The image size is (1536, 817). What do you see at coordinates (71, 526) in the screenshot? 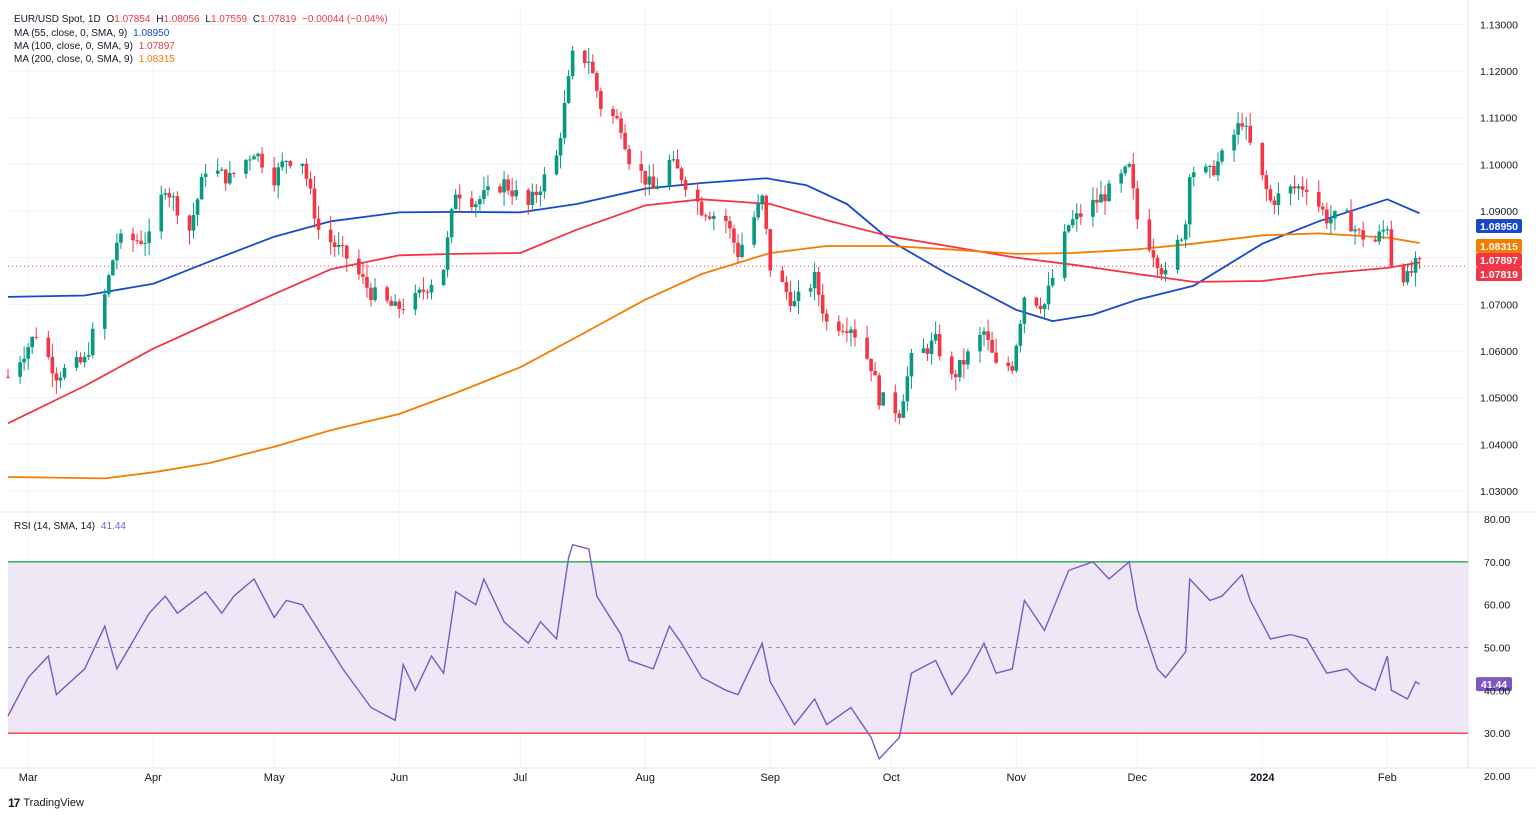
I see `rsi-legend: RSI (14, SMA, 14) 41.44` at bounding box center [71, 526].